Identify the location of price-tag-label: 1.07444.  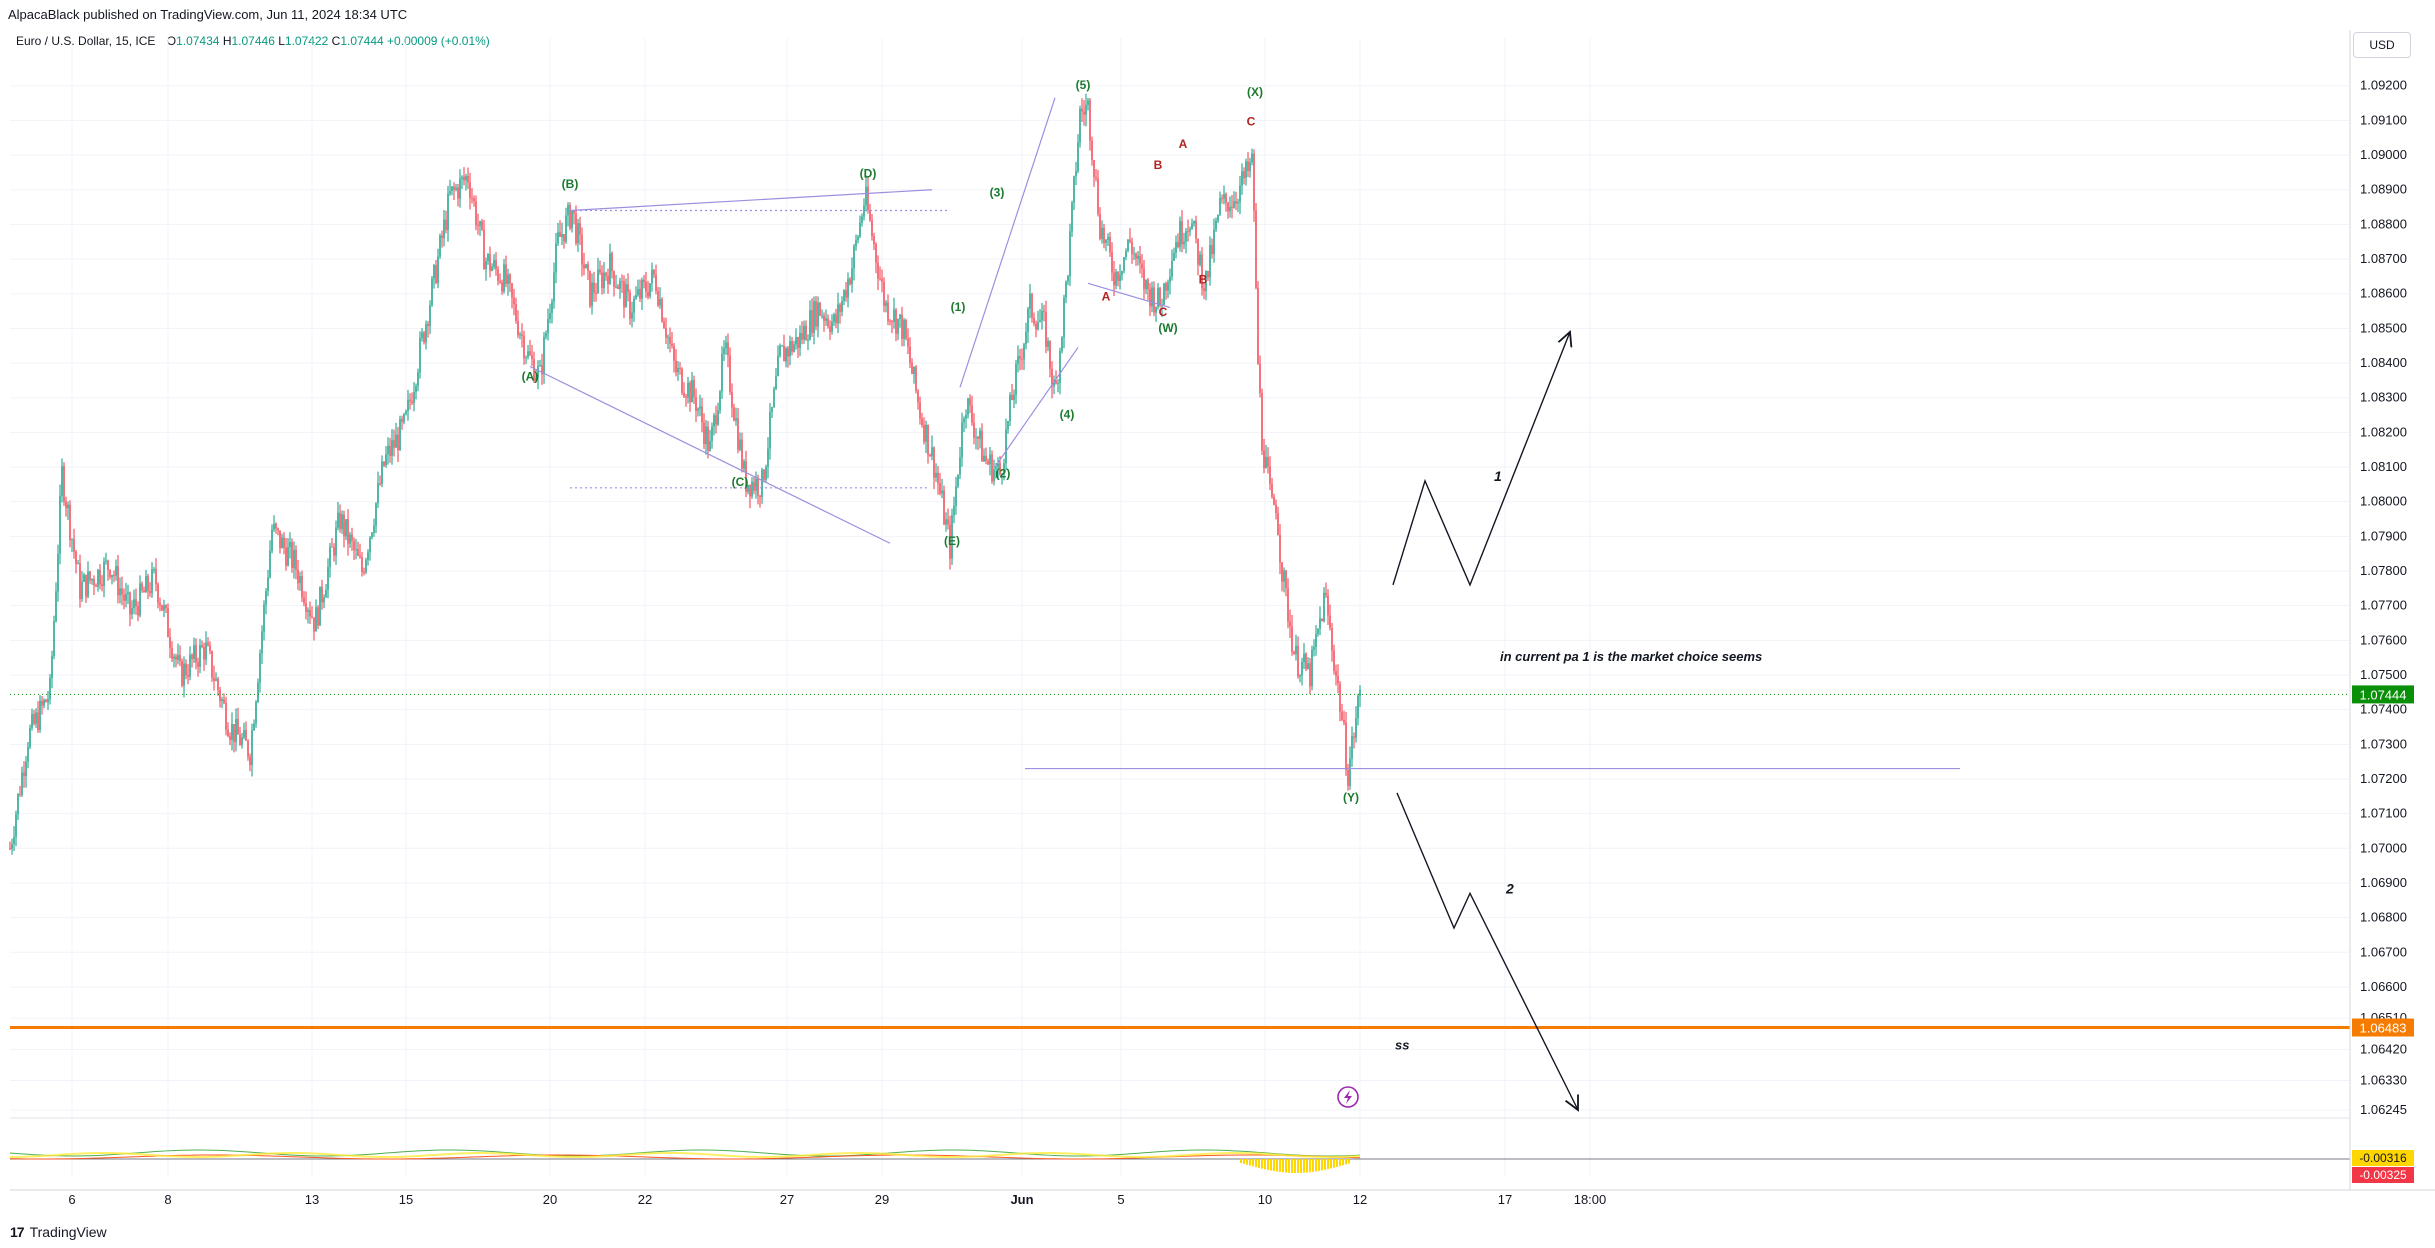
(2383, 694).